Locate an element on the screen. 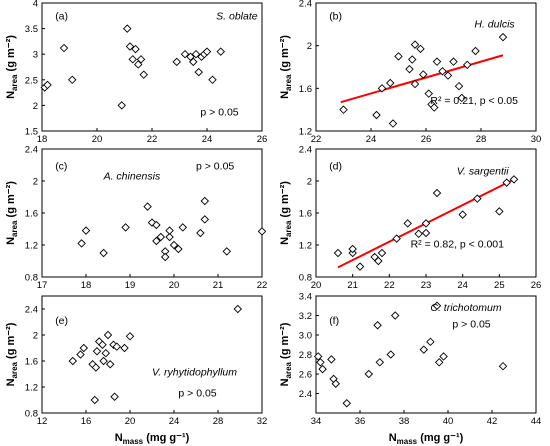 This screenshot has width=550, height=446. species-label: S. oblate is located at coordinates (237, 17).